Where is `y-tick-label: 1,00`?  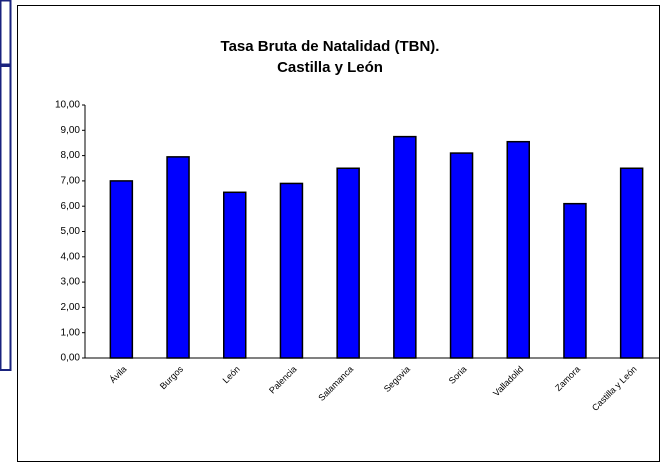 y-tick-label: 1,00 is located at coordinates (71, 332).